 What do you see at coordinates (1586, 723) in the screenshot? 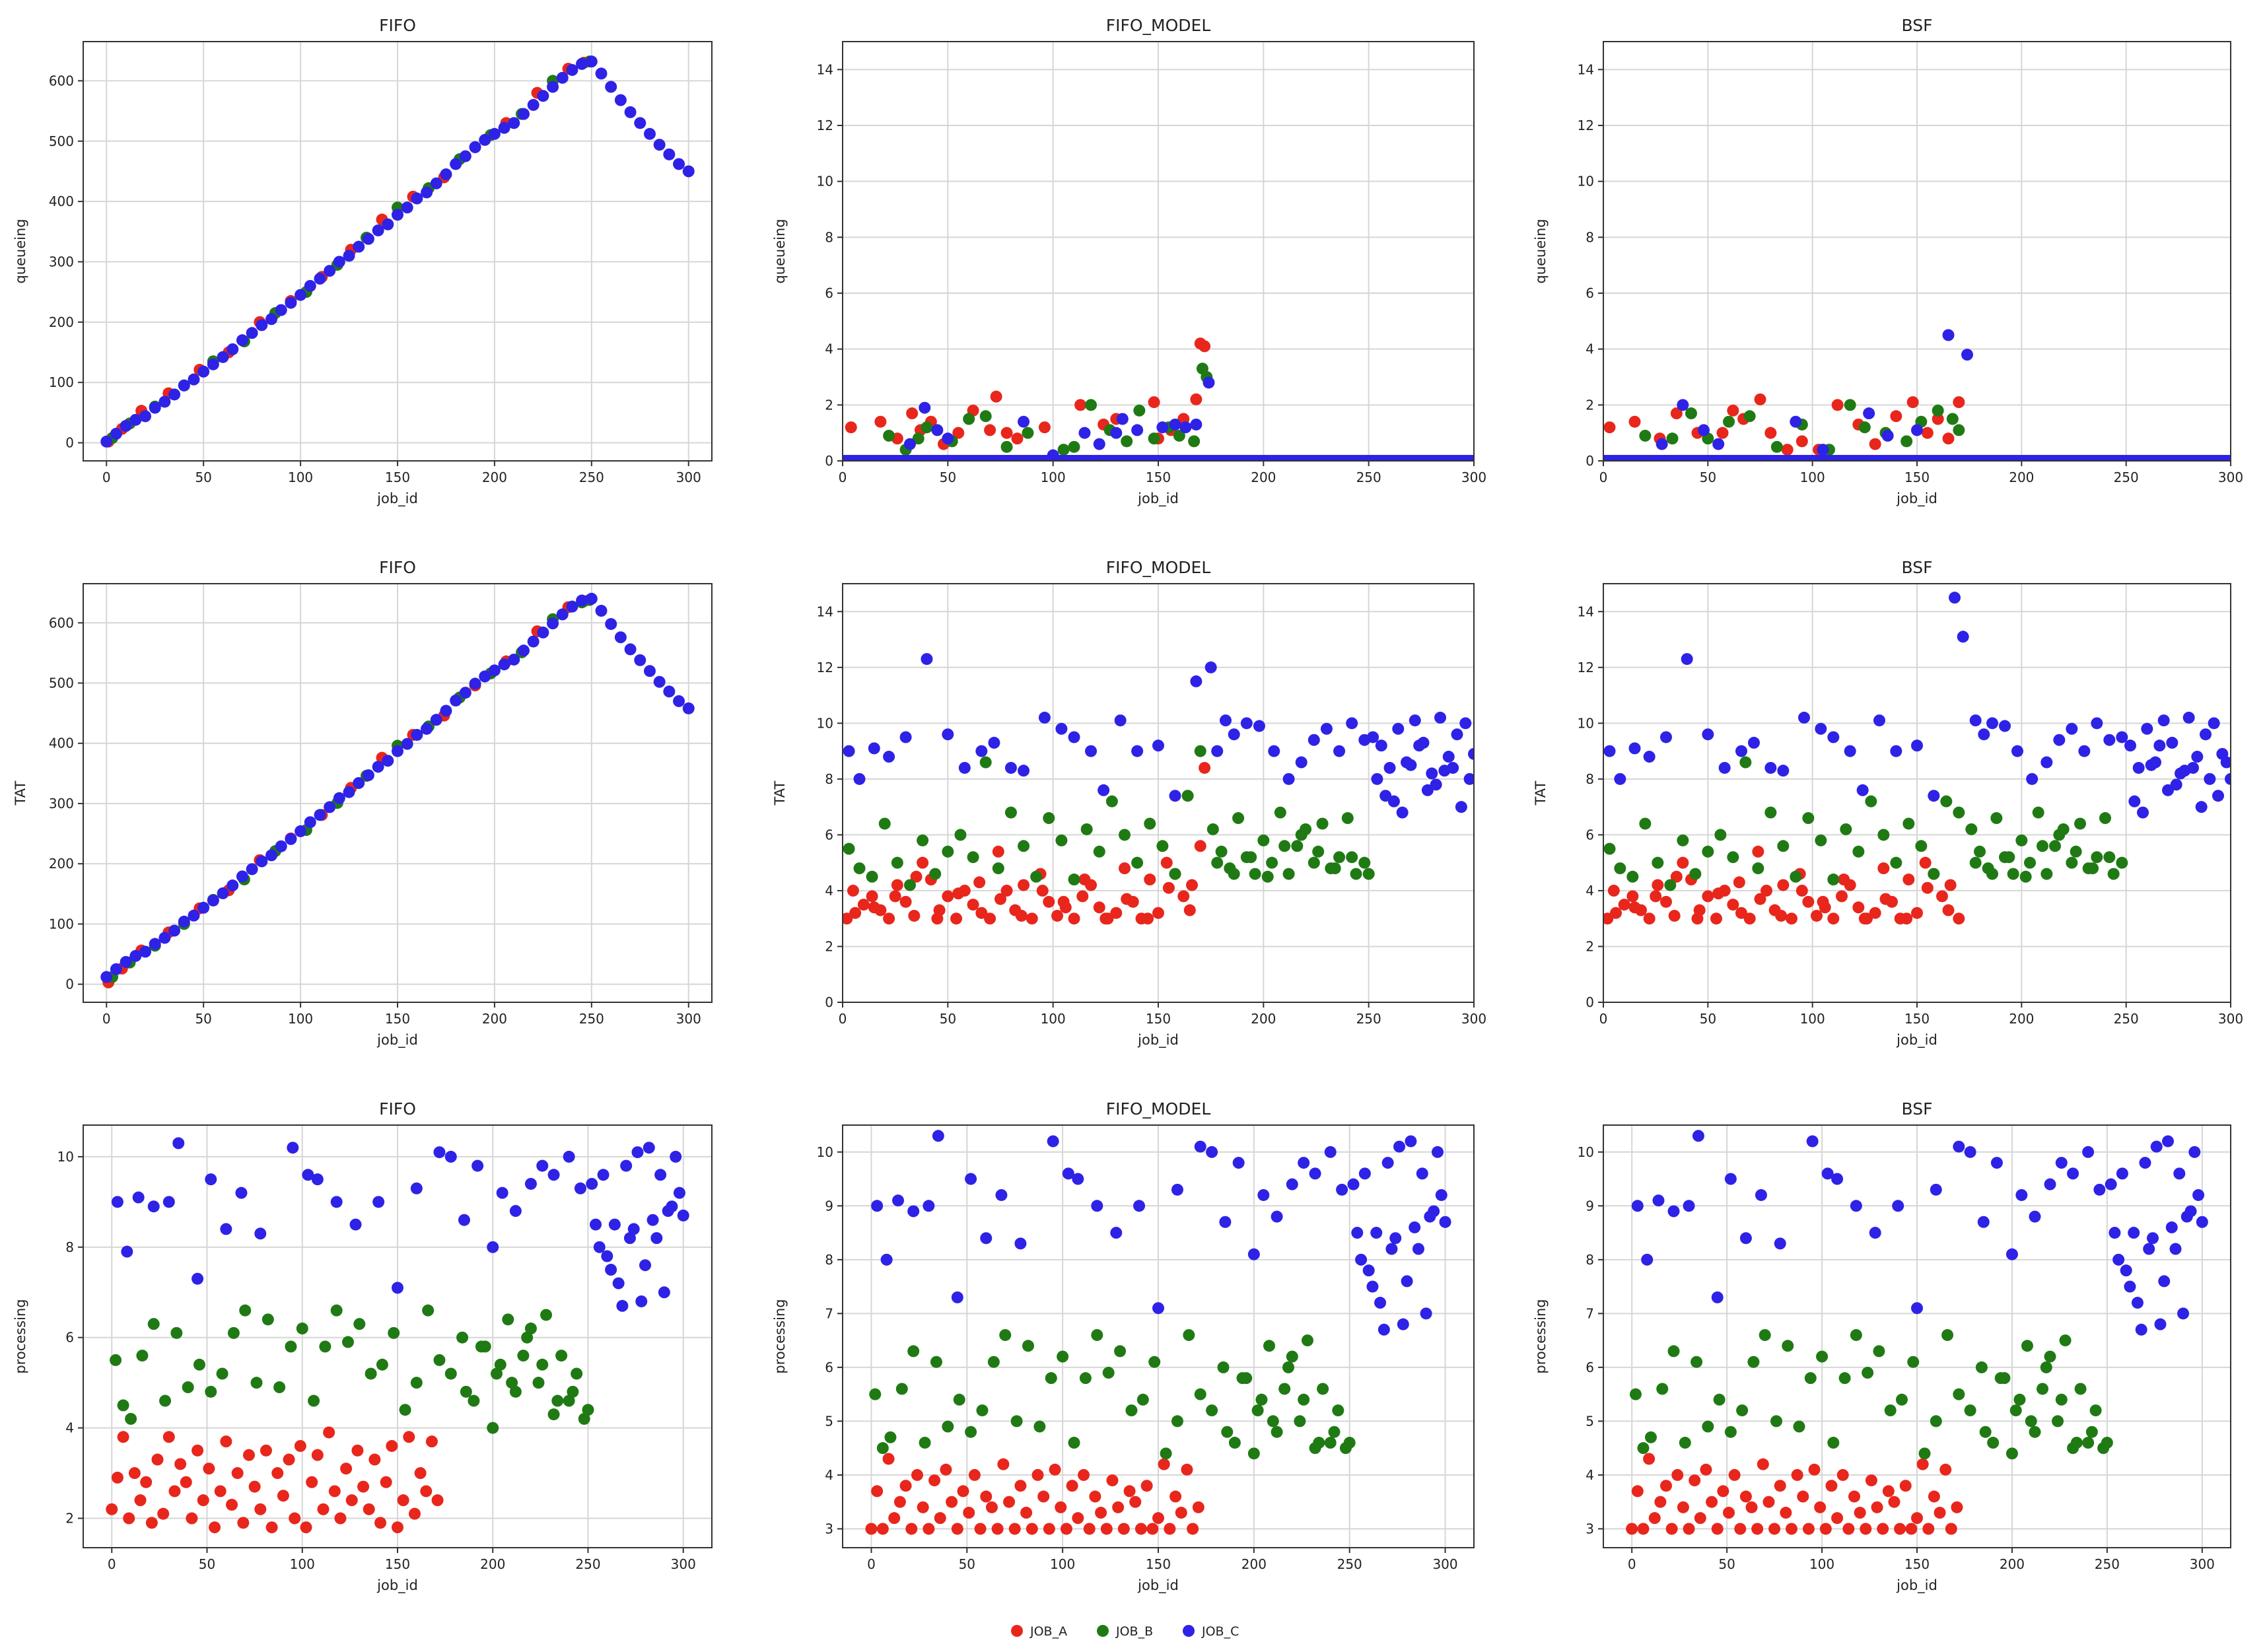
I see `y-tick-label: 10` at bounding box center [1586, 723].